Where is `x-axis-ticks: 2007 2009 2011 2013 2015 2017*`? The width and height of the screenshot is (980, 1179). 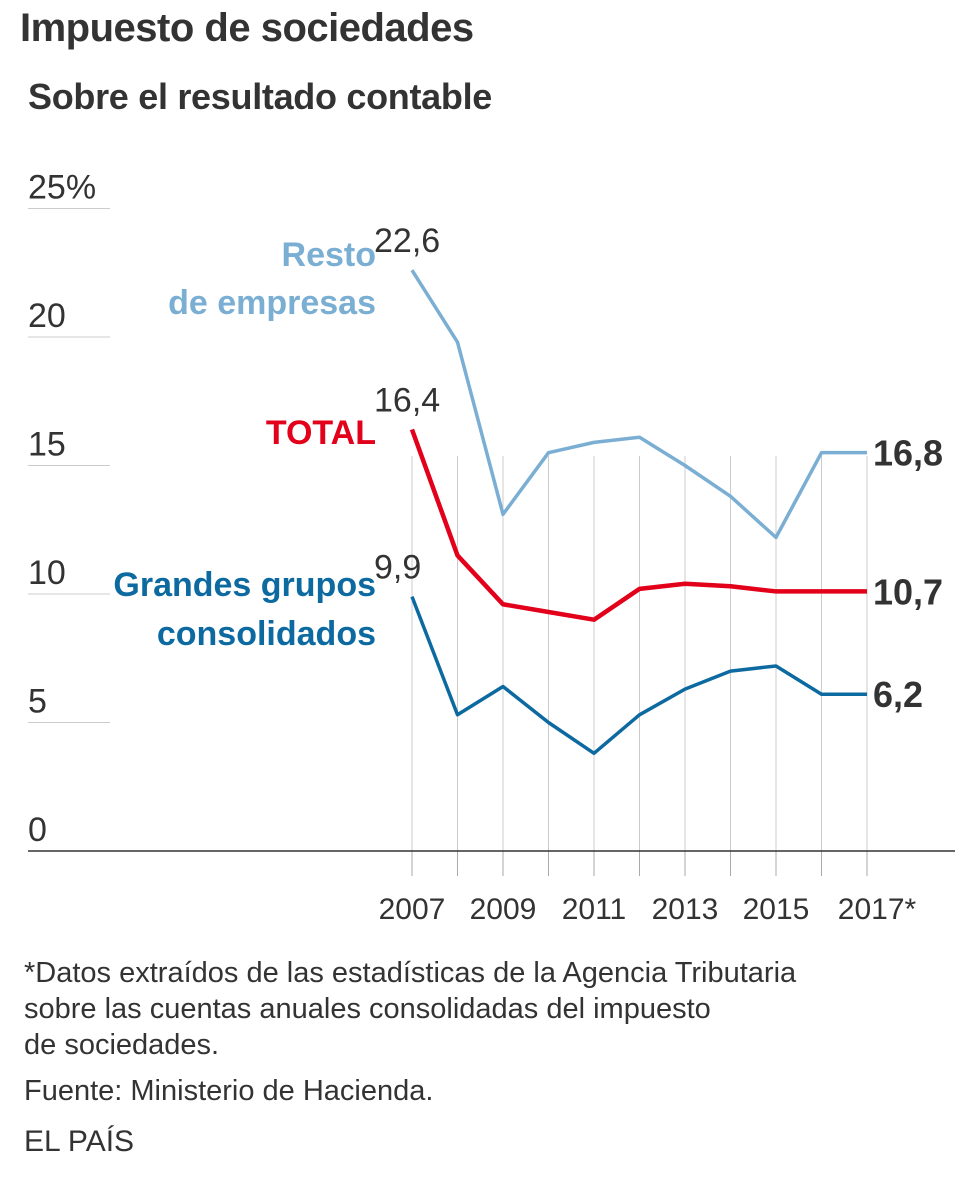
x-axis-ticks: 2007 2009 2011 2013 2015 2017* is located at coordinates (648, 909).